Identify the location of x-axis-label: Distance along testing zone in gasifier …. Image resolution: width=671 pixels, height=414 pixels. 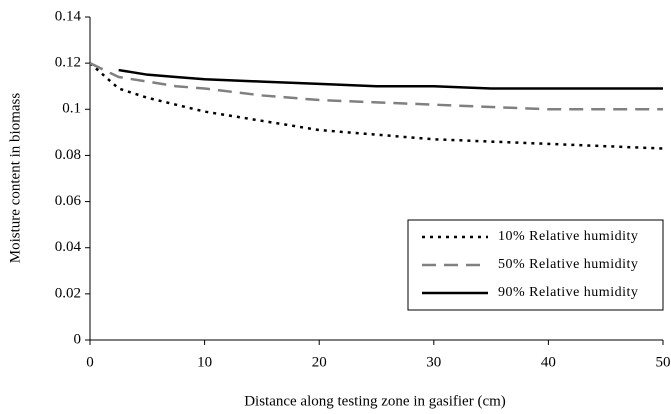
(375, 401).